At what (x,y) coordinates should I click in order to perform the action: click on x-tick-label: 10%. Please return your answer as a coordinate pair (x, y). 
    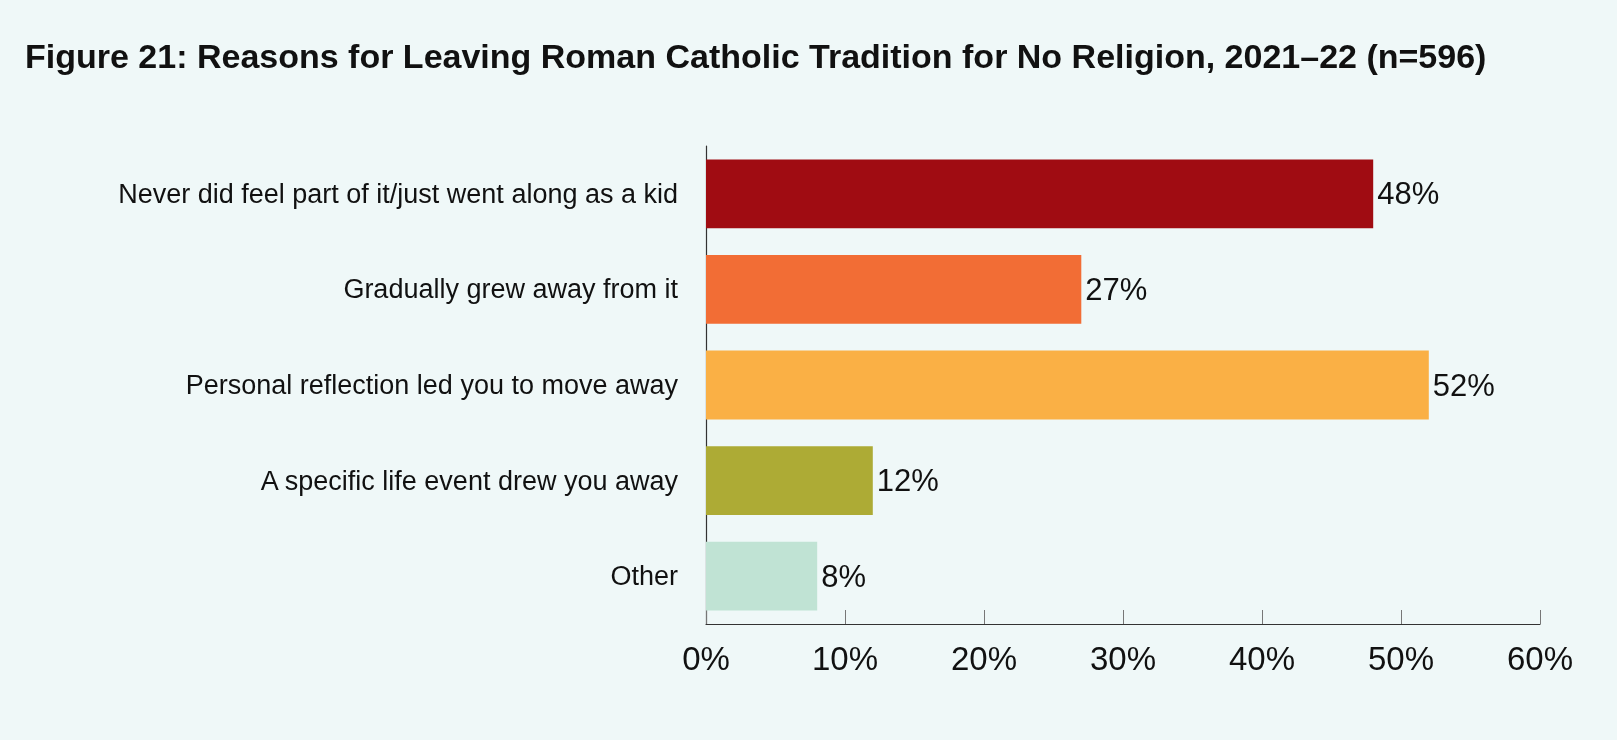
    Looking at the image, I should click on (845, 658).